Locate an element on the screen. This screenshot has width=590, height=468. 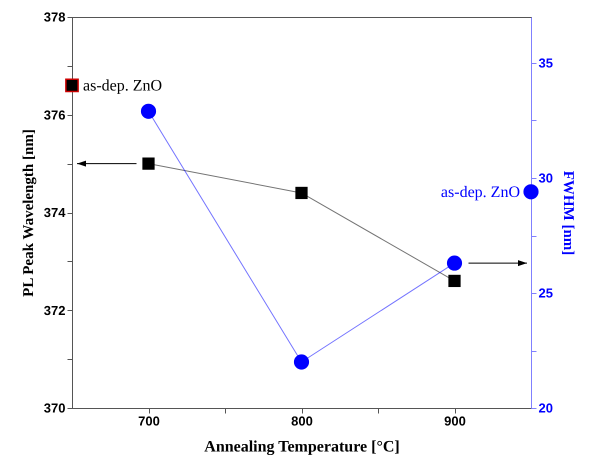
y2-tick-label: 25 is located at coordinates (545, 293).